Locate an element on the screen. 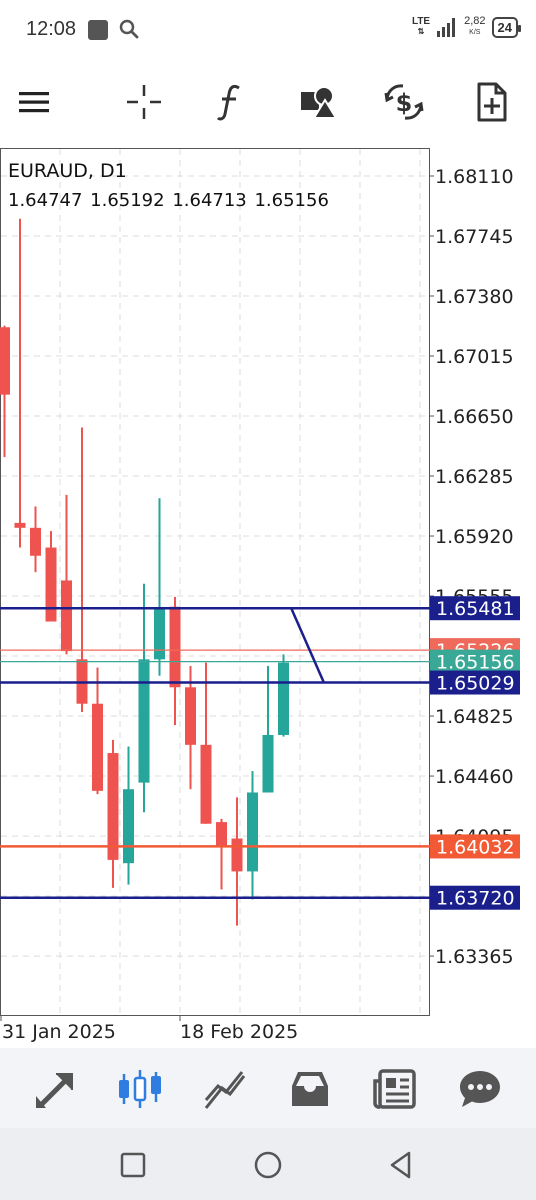  system-navigation is located at coordinates (268, 1164).